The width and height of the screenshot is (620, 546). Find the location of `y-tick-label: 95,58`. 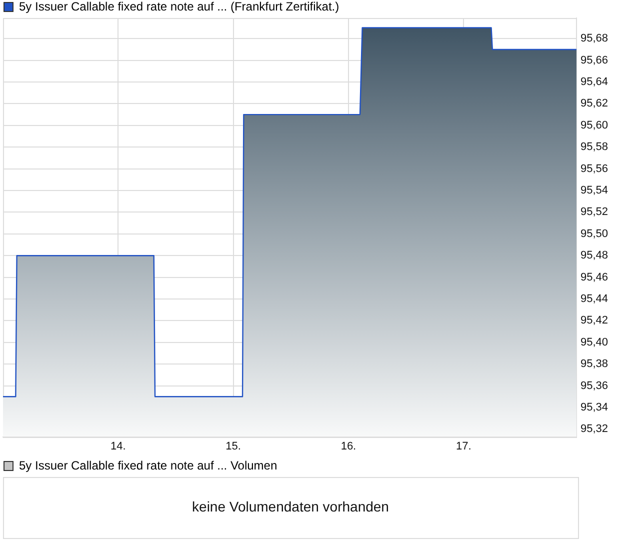

y-tick-label: 95,58 is located at coordinates (594, 147).